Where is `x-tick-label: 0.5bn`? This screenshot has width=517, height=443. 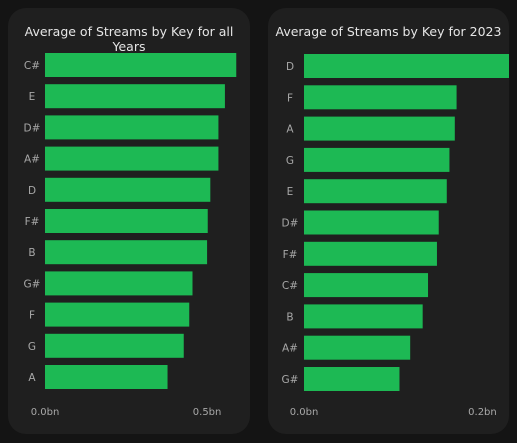
x-tick-label: 0.5bn is located at coordinates (207, 412).